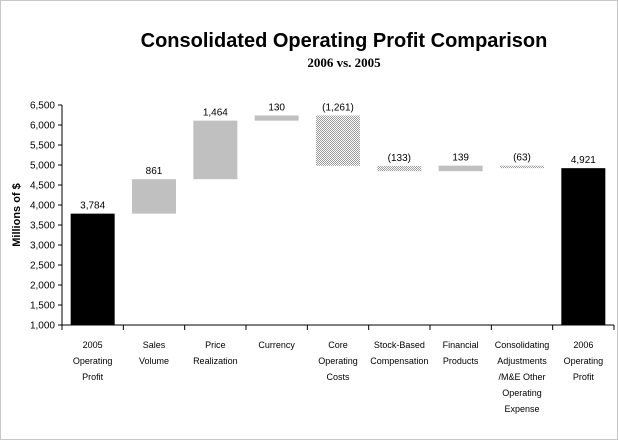 The image size is (618, 440). I want to click on x-tick-label: Stock-Based, so click(399, 345).